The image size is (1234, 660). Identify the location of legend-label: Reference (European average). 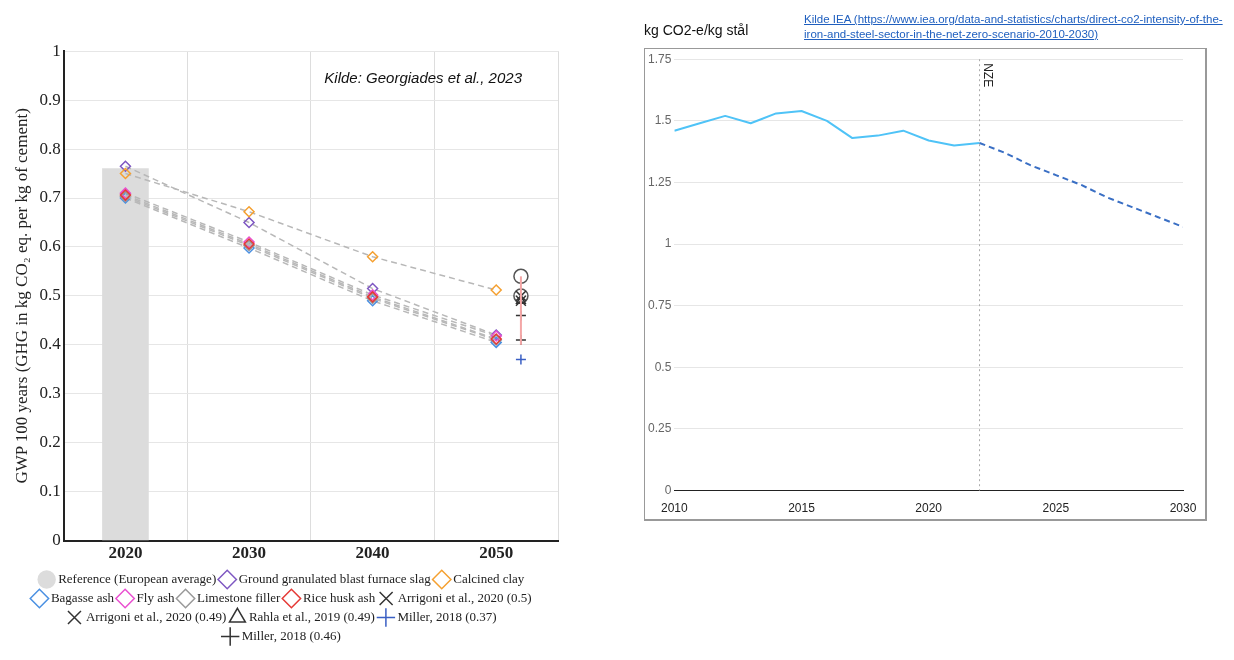
(137, 578).